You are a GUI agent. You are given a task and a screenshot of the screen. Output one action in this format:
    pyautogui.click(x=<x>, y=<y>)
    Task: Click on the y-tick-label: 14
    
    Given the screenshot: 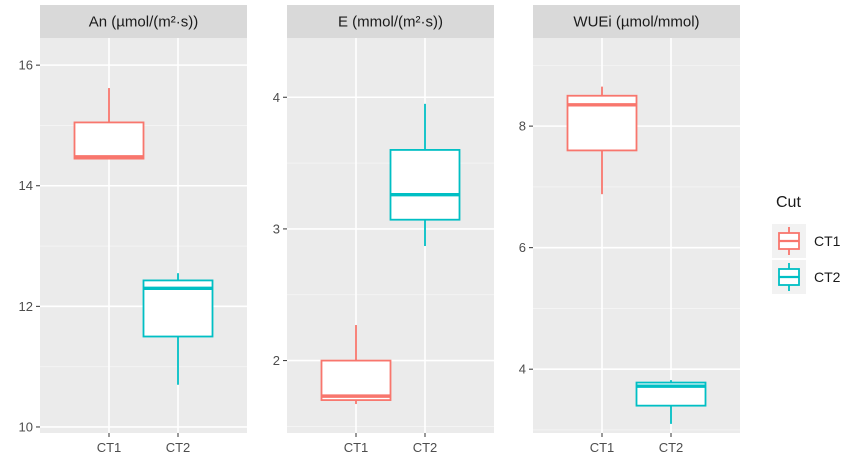 What is the action you would take?
    pyautogui.click(x=26, y=185)
    